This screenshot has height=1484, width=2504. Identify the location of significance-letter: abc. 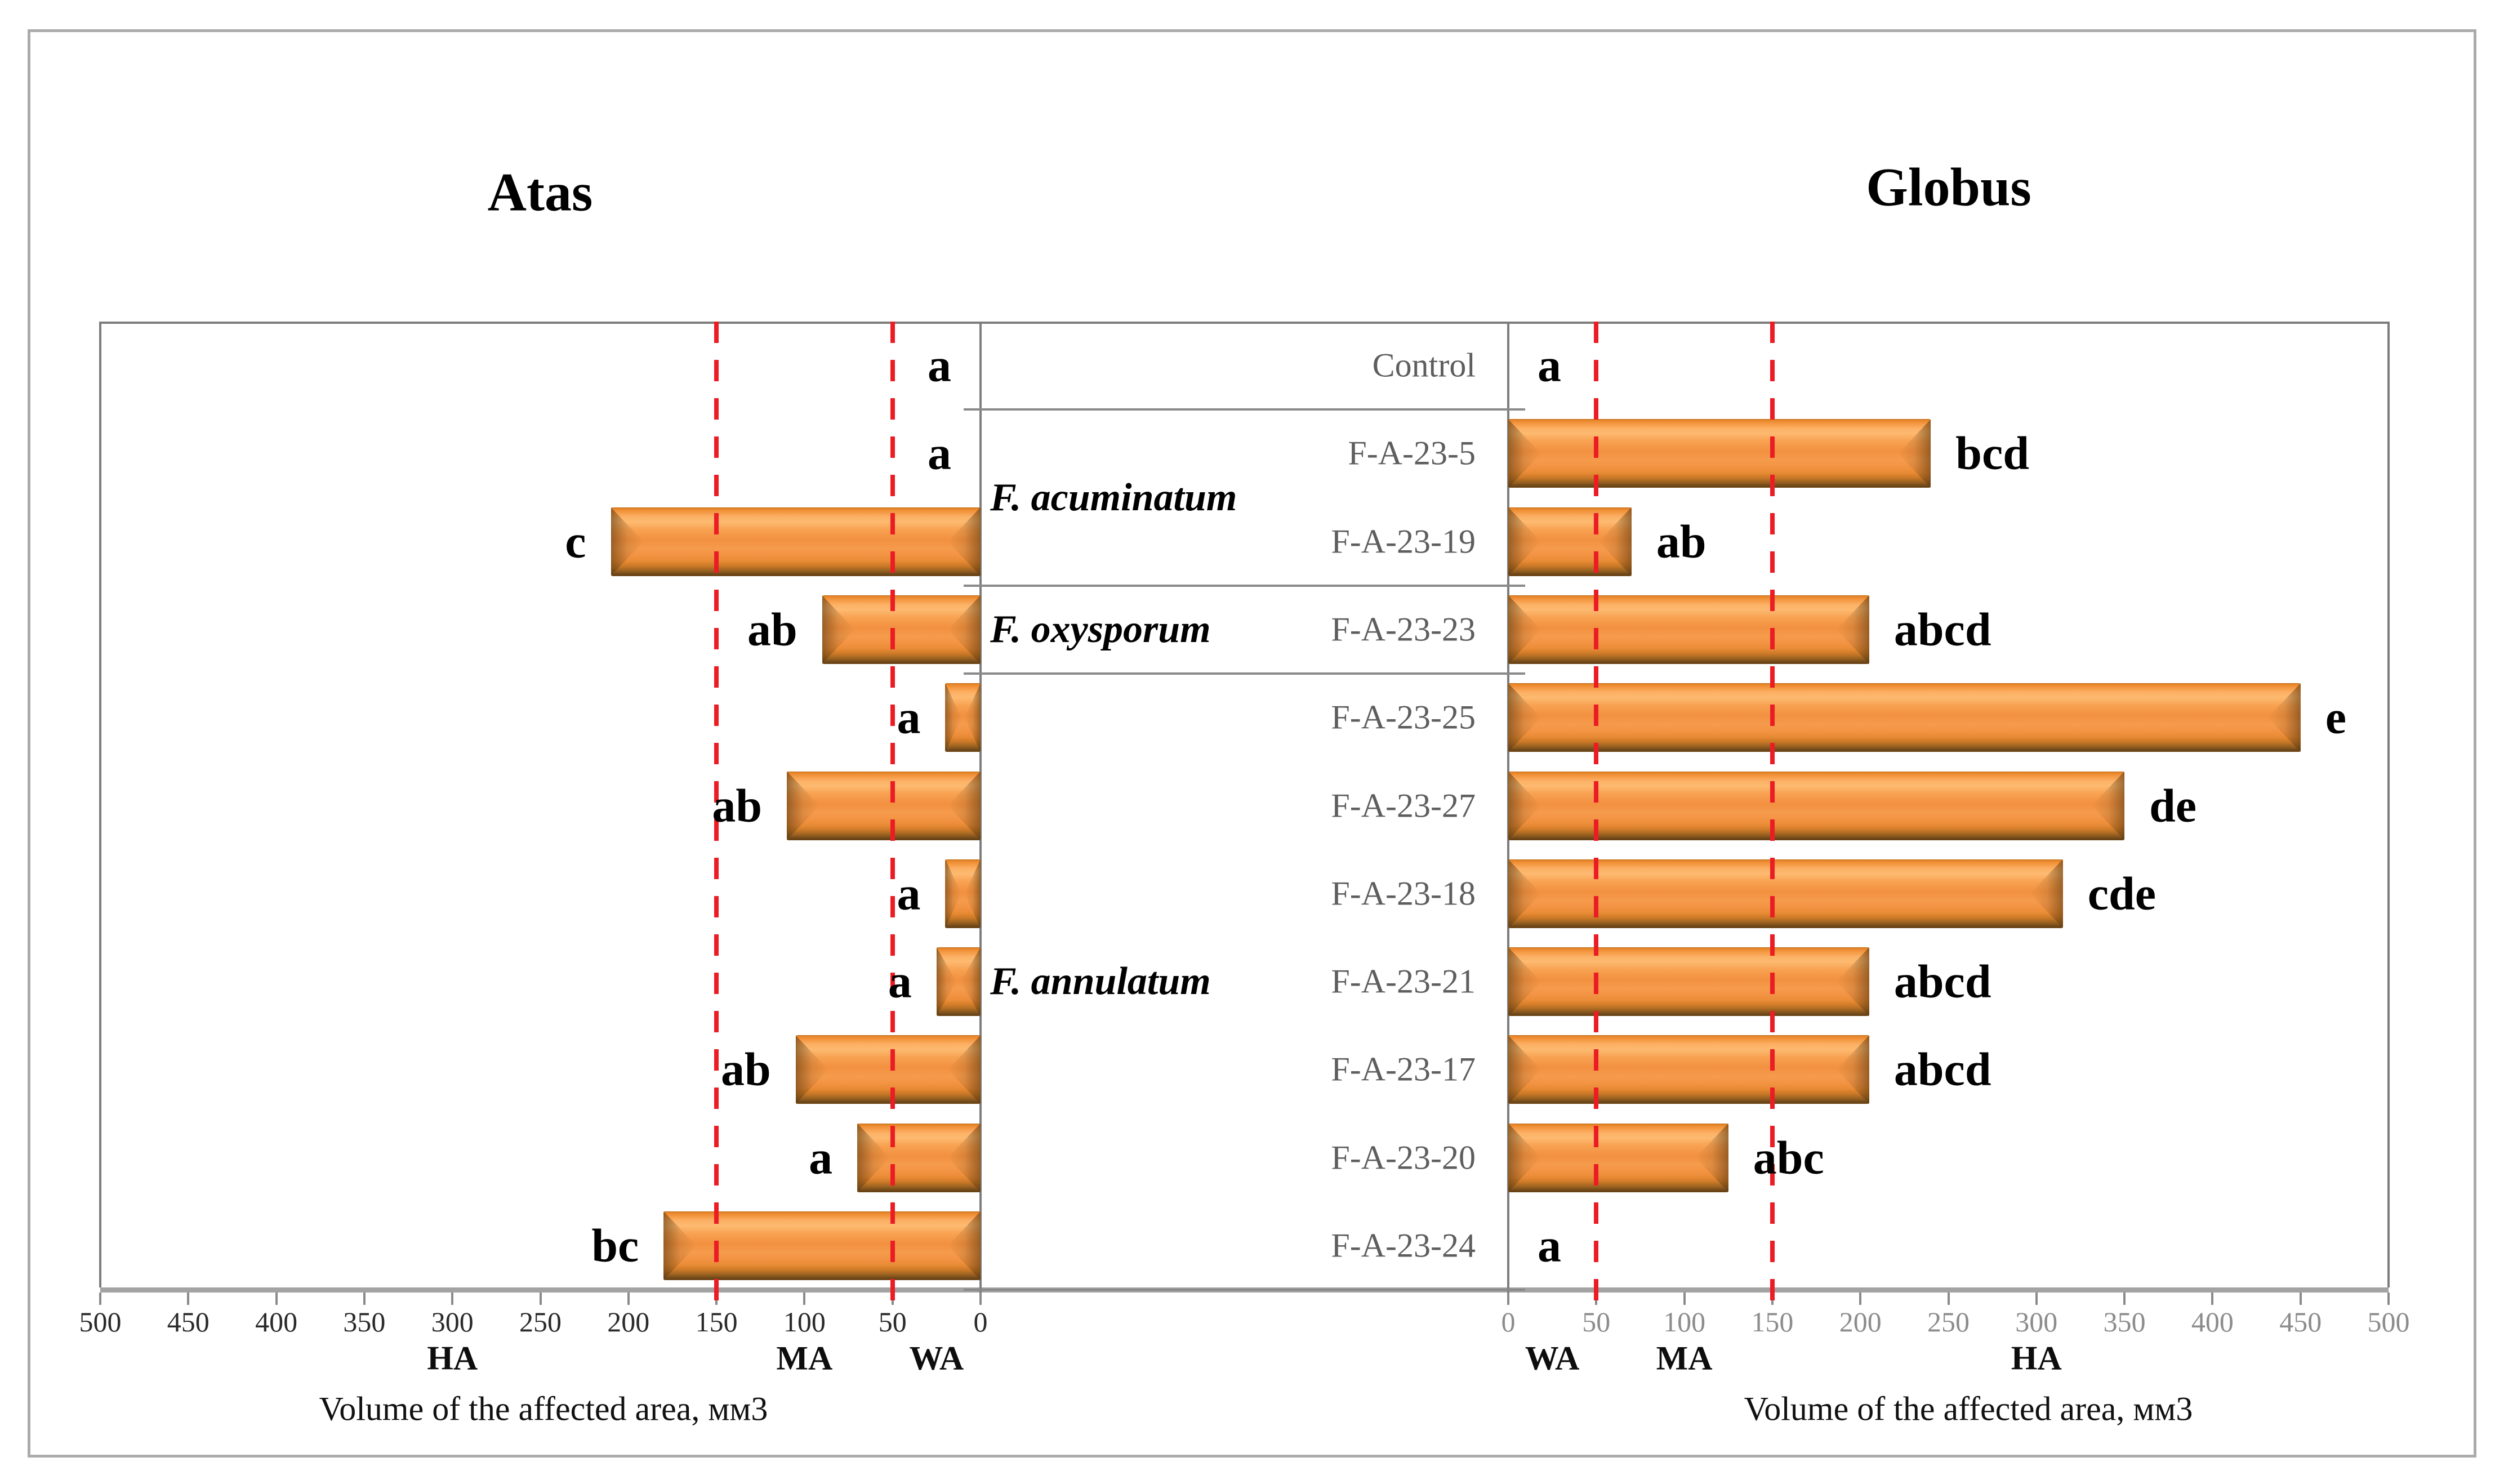
(1789, 1158).